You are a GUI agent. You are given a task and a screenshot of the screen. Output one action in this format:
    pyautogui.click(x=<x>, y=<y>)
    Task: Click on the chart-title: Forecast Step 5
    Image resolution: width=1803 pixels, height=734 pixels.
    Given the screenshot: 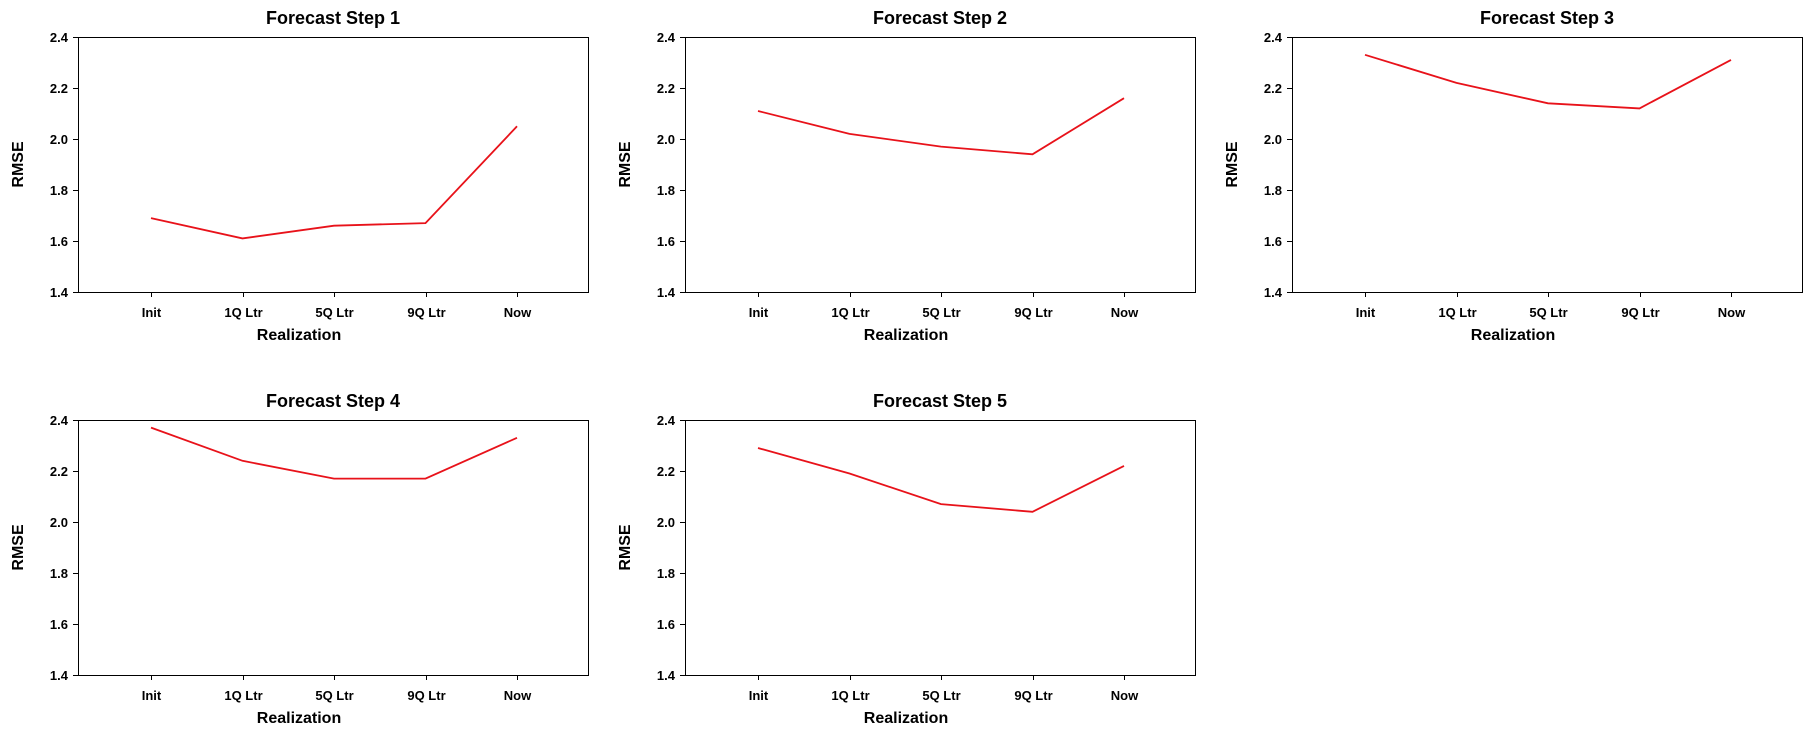 What is the action you would take?
    pyautogui.click(x=940, y=401)
    